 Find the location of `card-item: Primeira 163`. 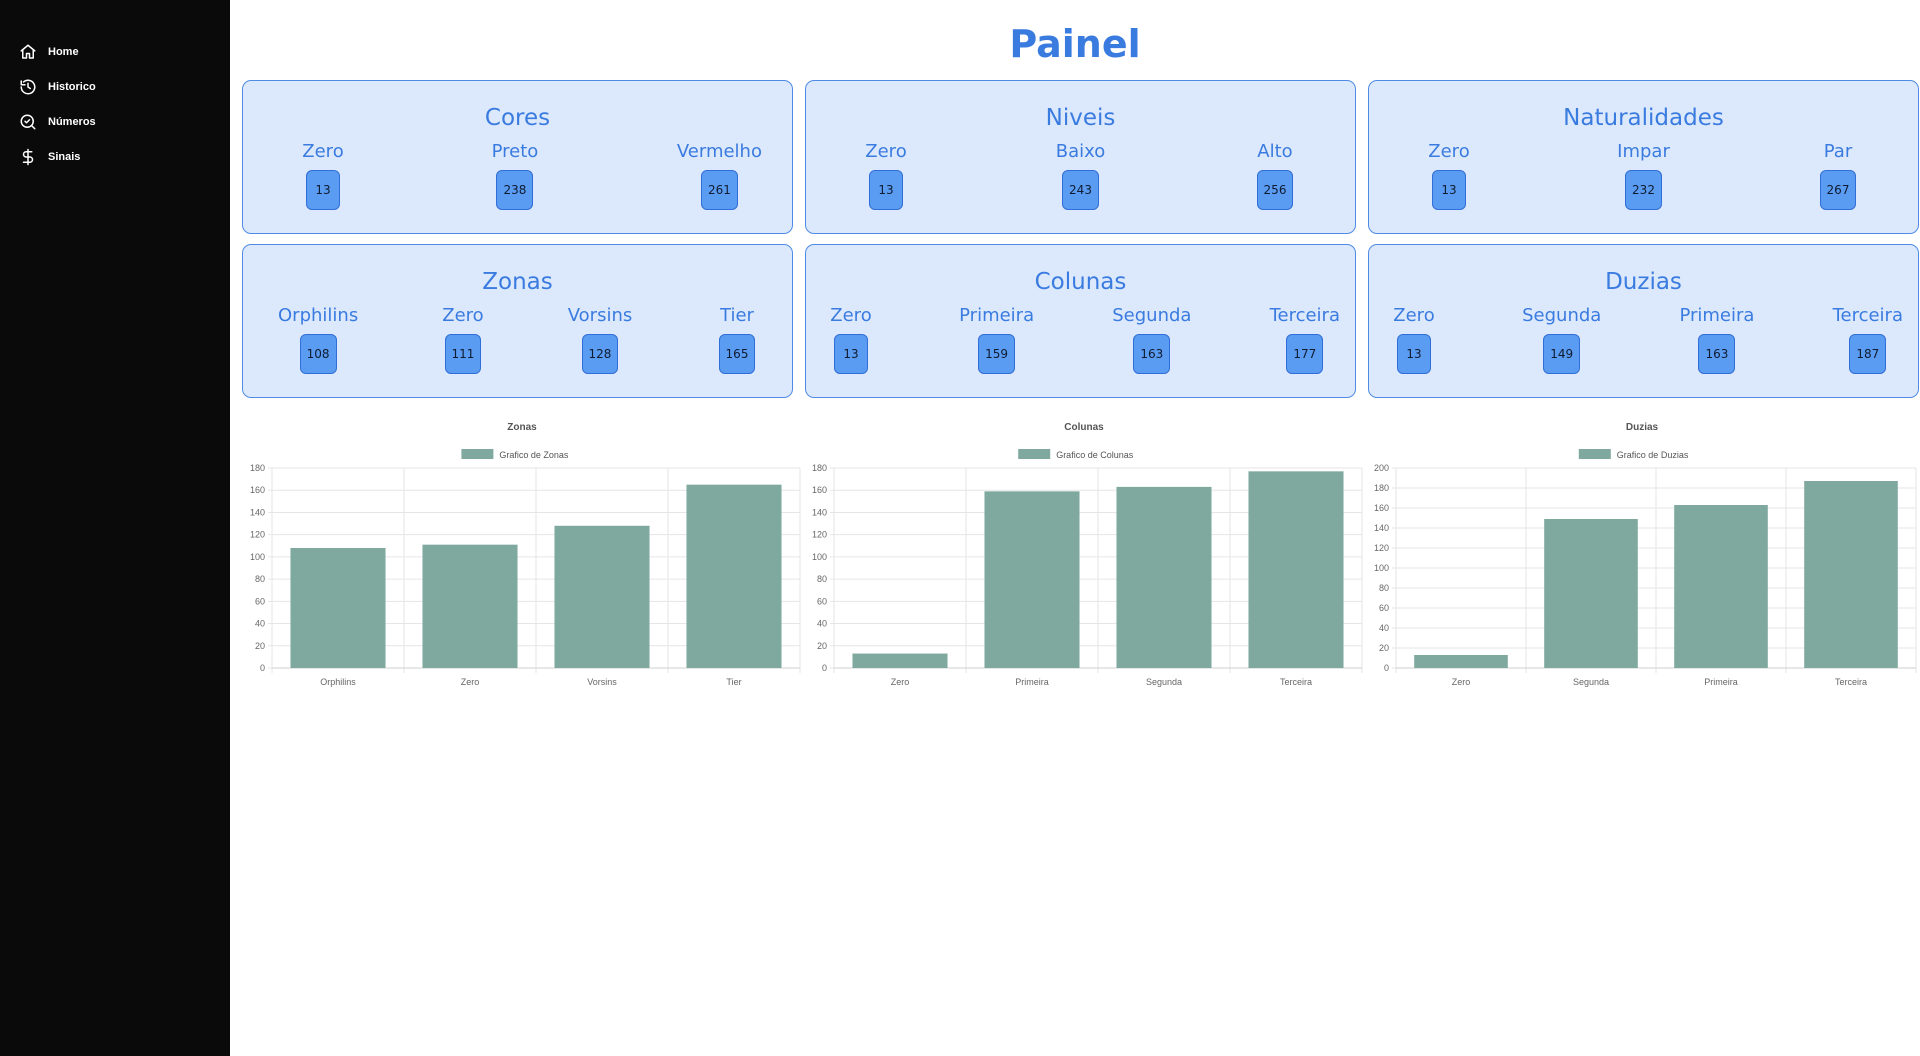

card-item: Primeira 163 is located at coordinates (1716, 339).